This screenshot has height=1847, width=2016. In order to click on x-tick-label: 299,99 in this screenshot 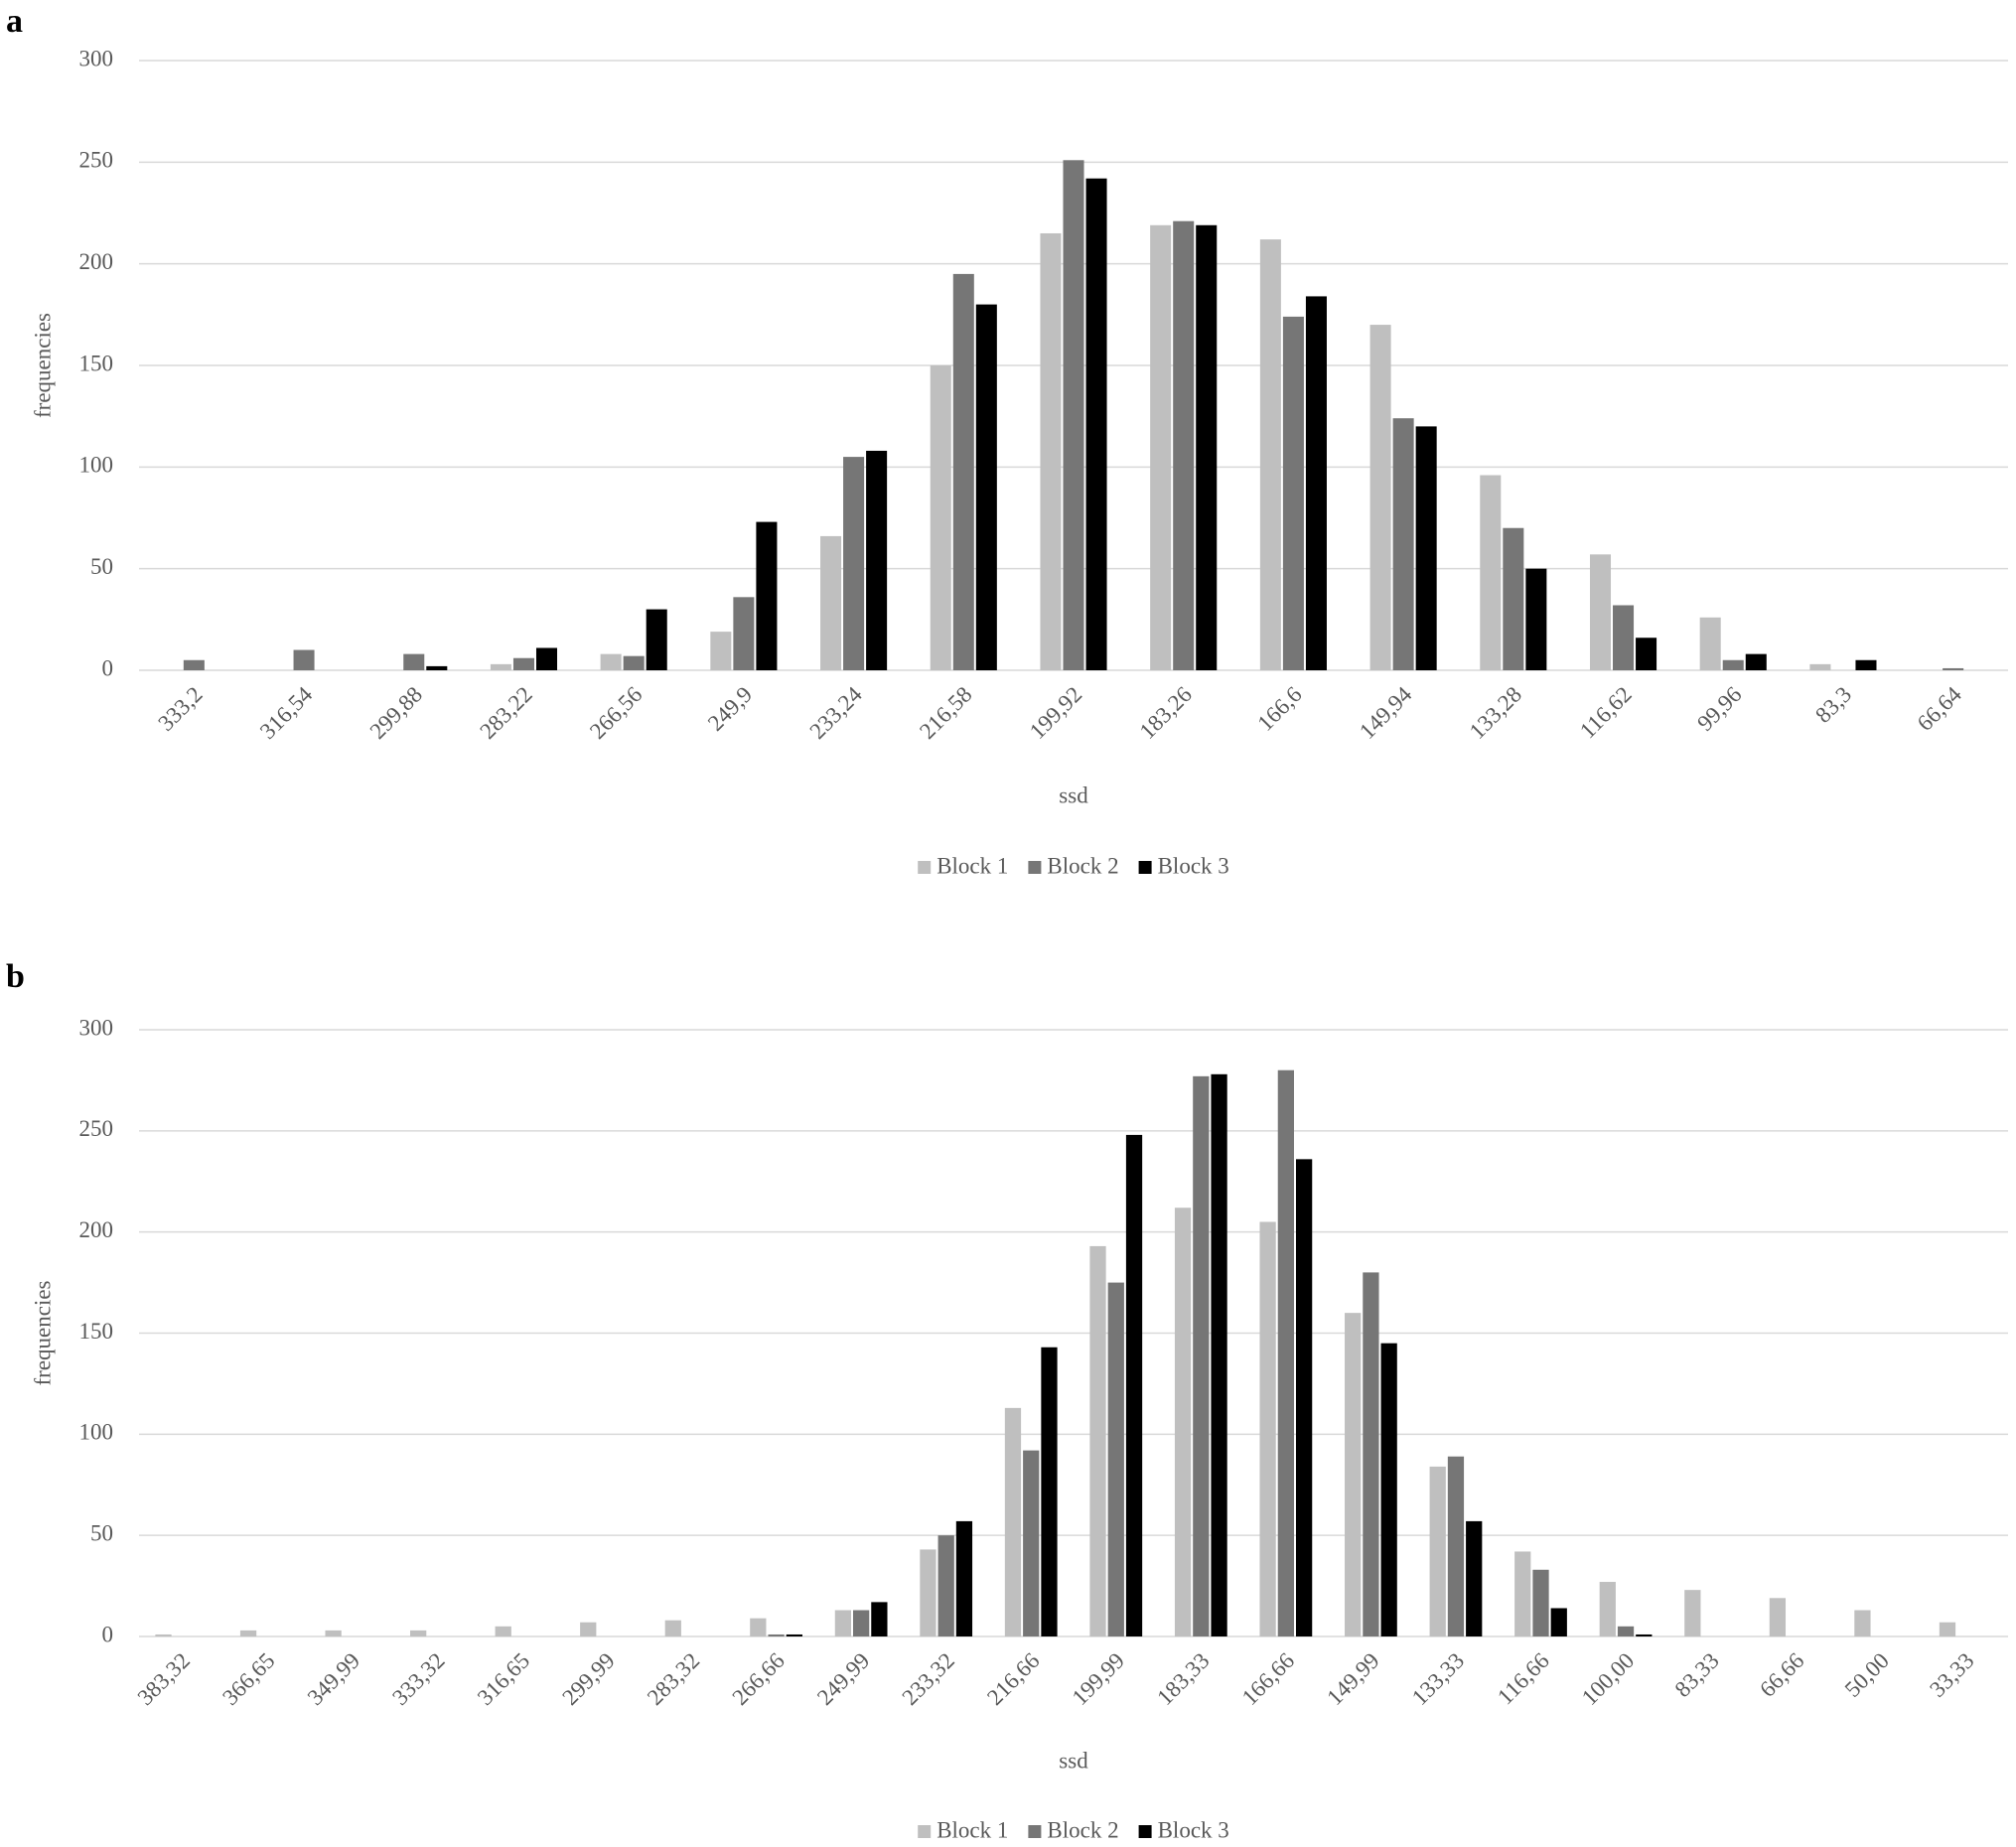, I will do `click(588, 1679)`.